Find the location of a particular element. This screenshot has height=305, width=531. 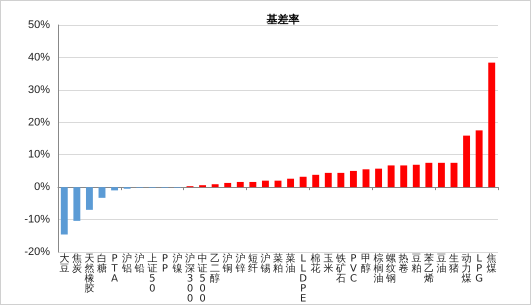

x-tick-label: 铁矿石 is located at coordinates (340, 268).